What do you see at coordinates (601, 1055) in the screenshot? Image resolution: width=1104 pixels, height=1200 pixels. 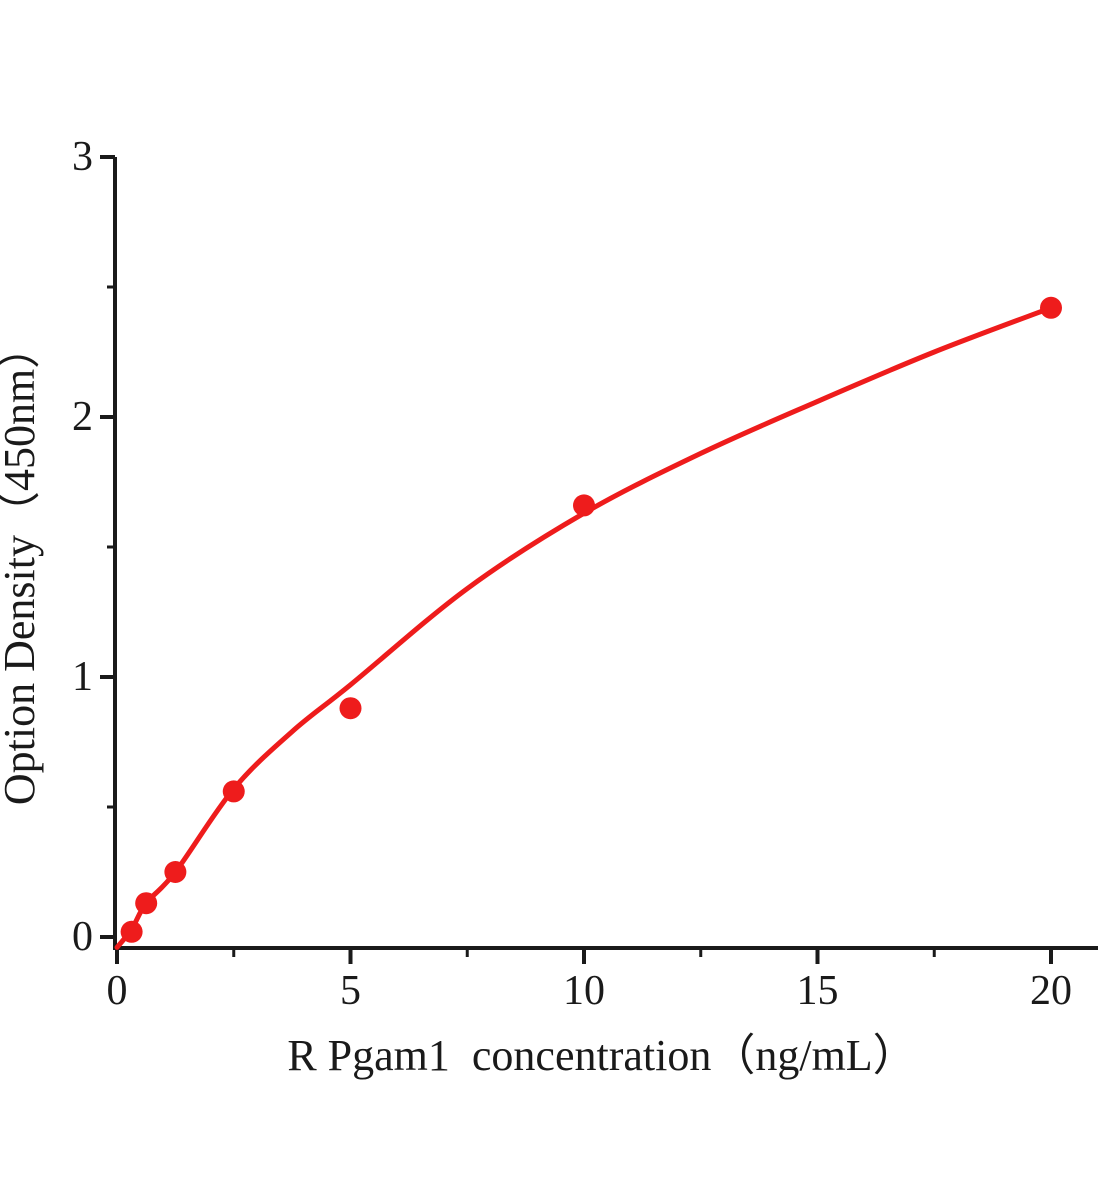 I see `x-axis-title: R Pgam1 concentration（ng/mL）` at bounding box center [601, 1055].